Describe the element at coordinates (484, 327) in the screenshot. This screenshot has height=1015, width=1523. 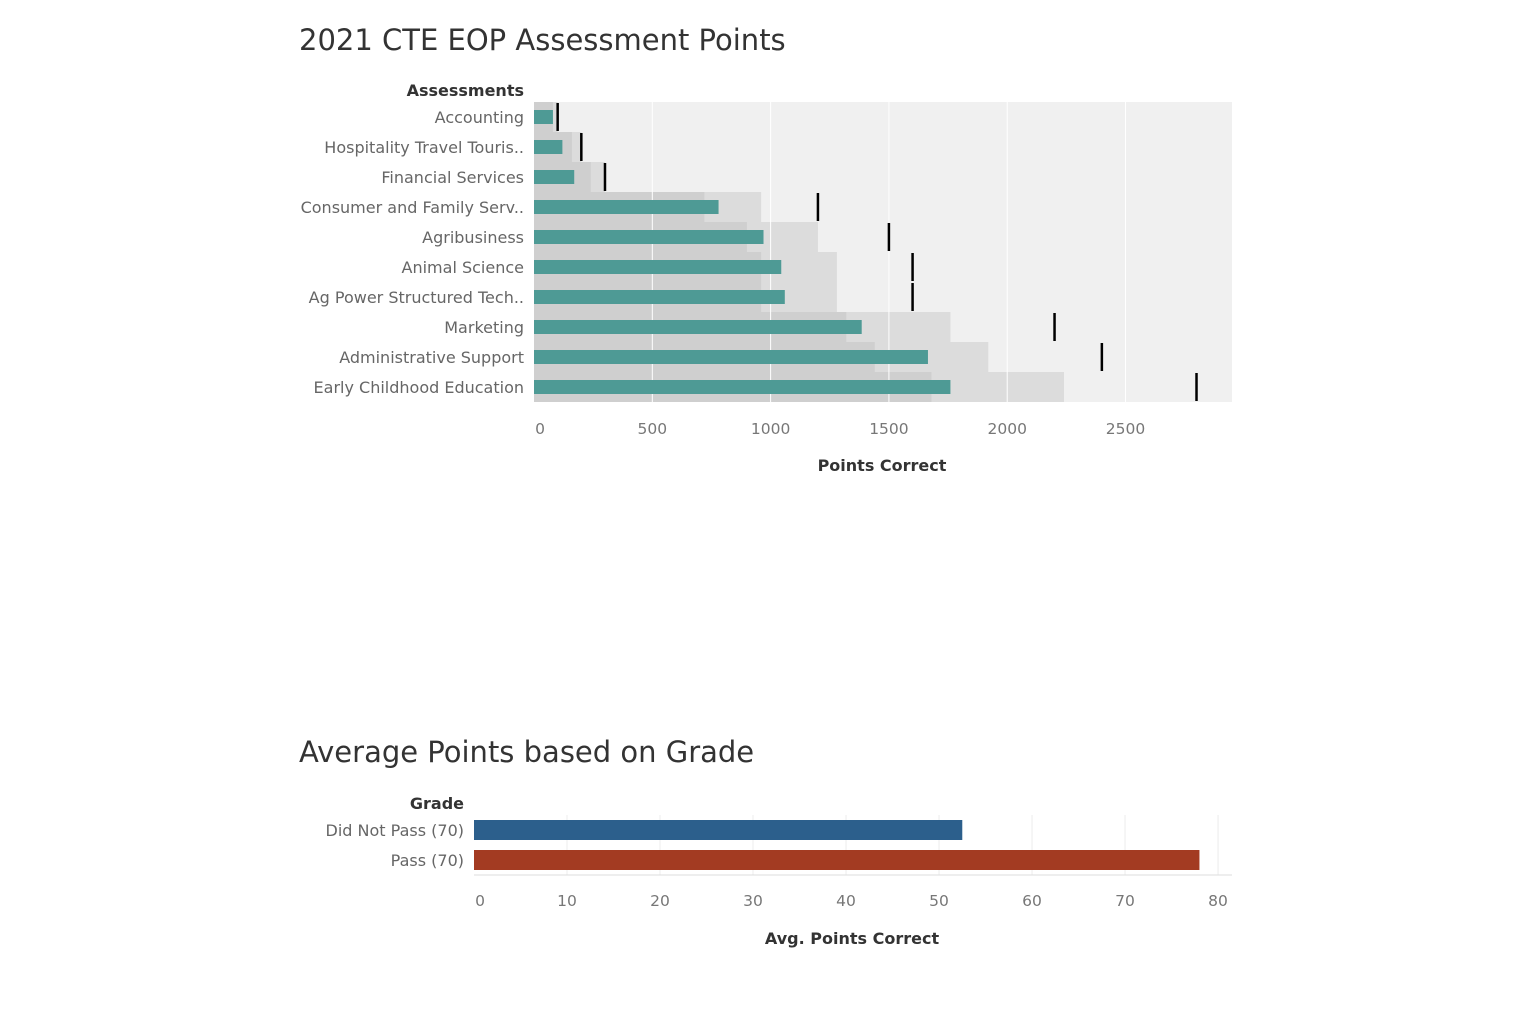
I see `assessment-category-label: Marketing` at that location.